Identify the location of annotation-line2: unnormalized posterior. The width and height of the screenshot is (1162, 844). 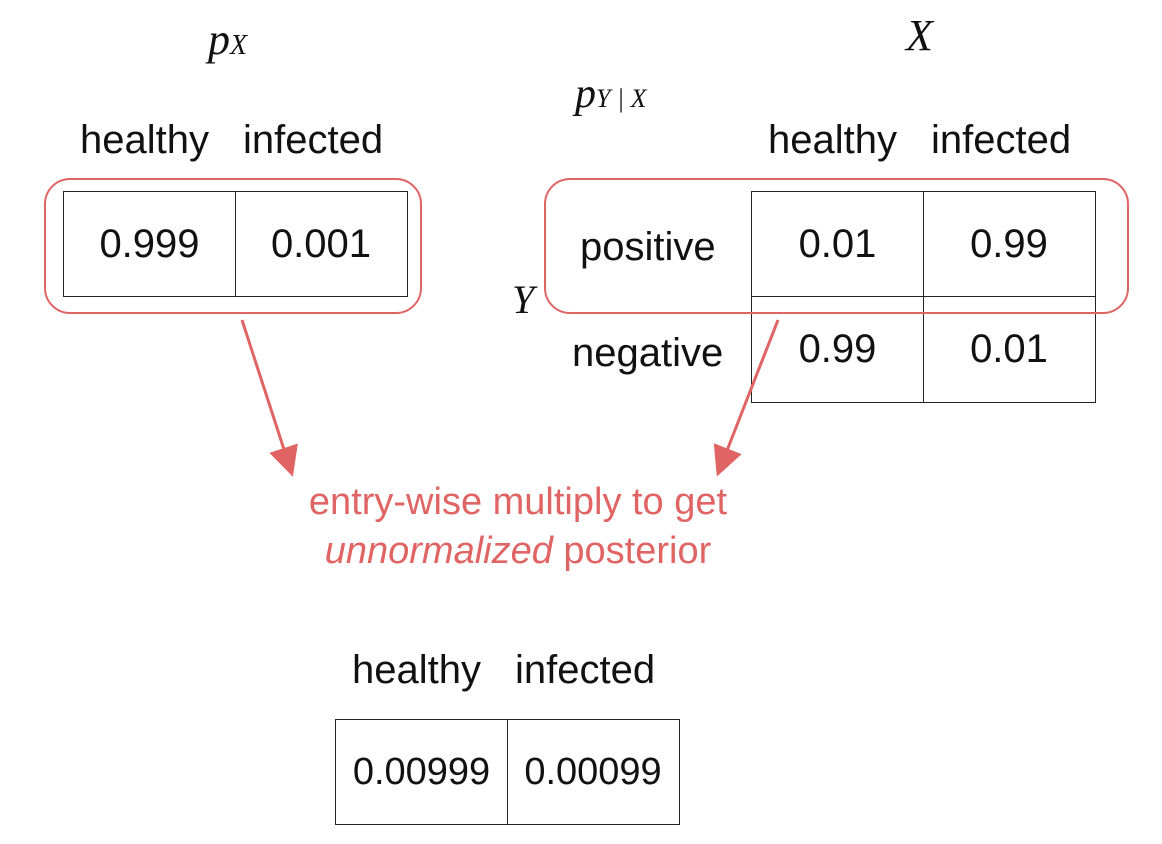
(518, 551).